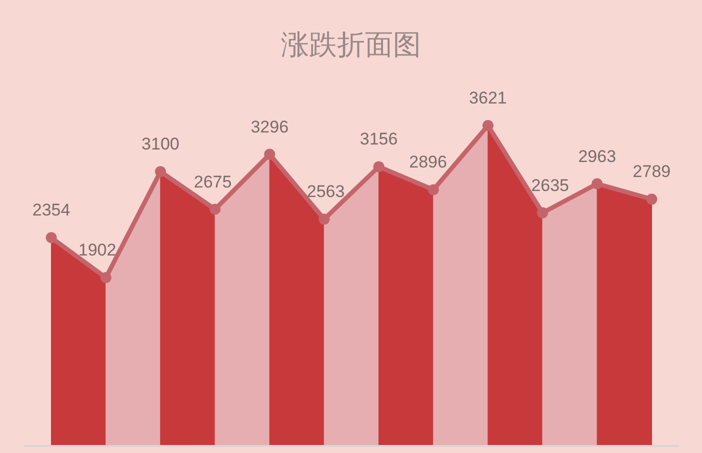 This screenshot has width=702, height=453. I want to click on chart-title: 涨跌折面图, so click(351, 44).